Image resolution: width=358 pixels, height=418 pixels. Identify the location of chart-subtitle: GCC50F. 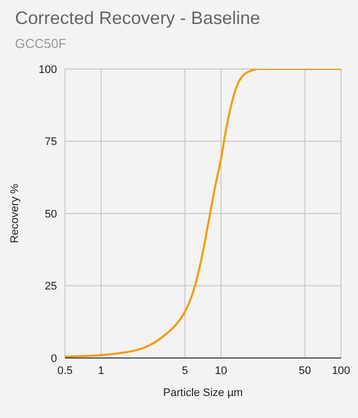
(40, 43).